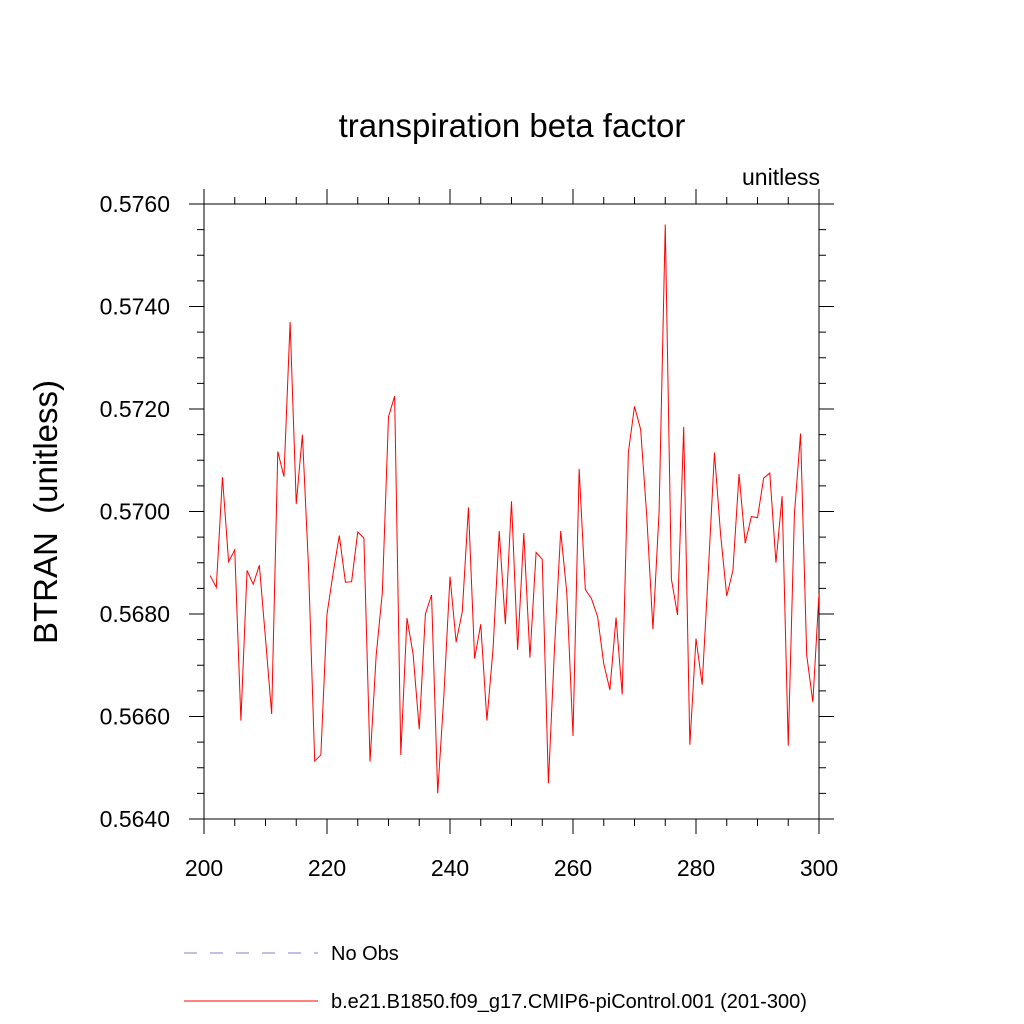  Describe the element at coordinates (135, 614) in the screenshot. I see `y-tick-label: 0.5680` at that location.